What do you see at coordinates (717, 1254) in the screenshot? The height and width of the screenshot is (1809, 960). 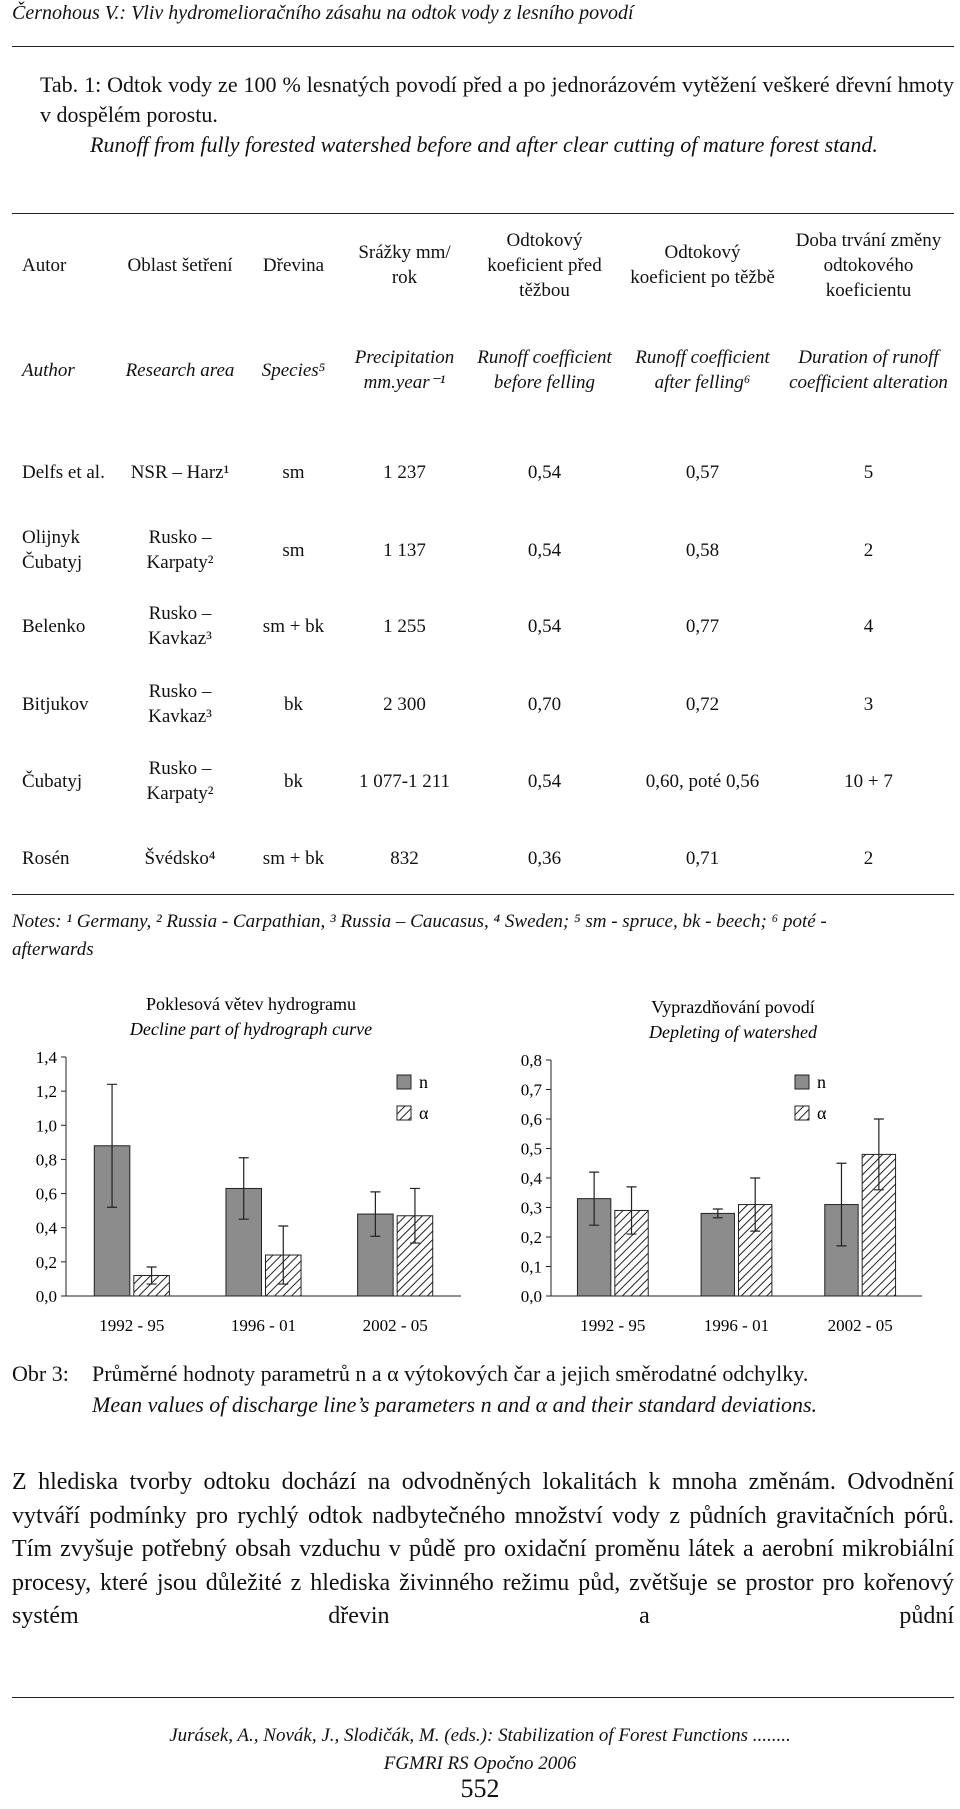 I see `bar` at bounding box center [717, 1254].